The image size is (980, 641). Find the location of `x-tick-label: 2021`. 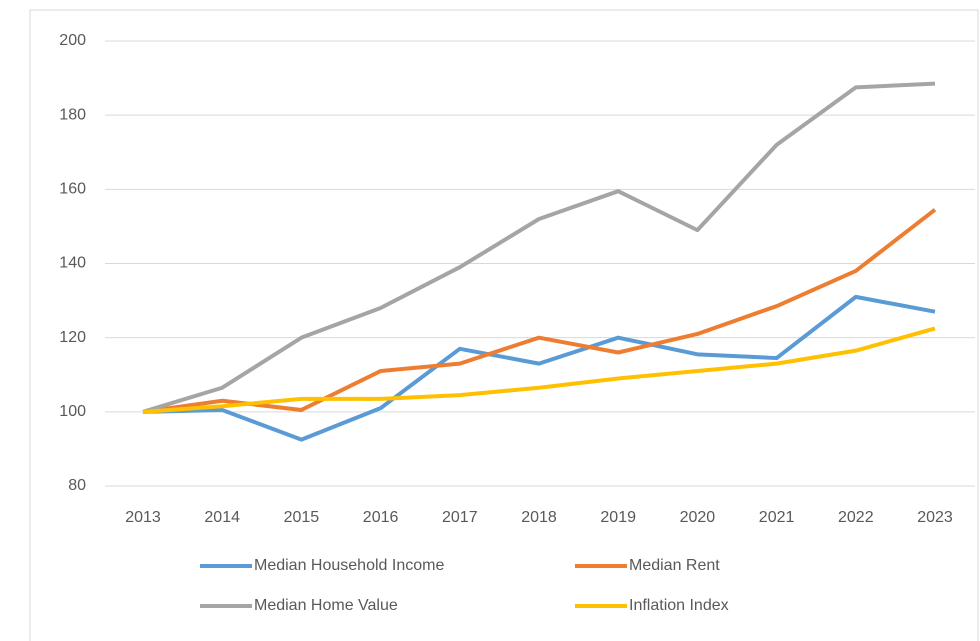

x-tick-label: 2021 is located at coordinates (777, 517).